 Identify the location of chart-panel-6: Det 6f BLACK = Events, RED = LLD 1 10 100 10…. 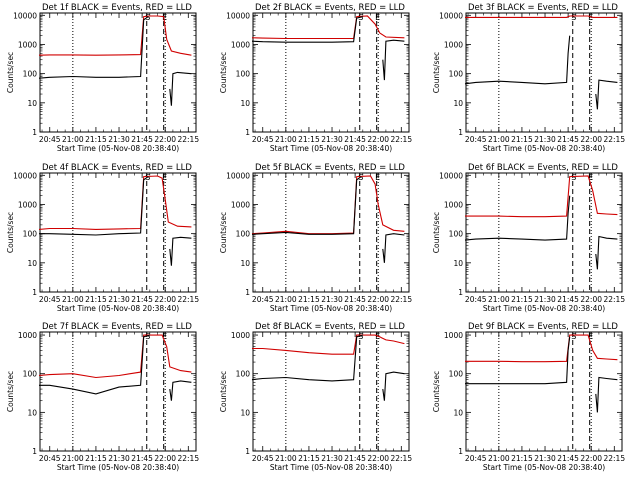
(528, 238).